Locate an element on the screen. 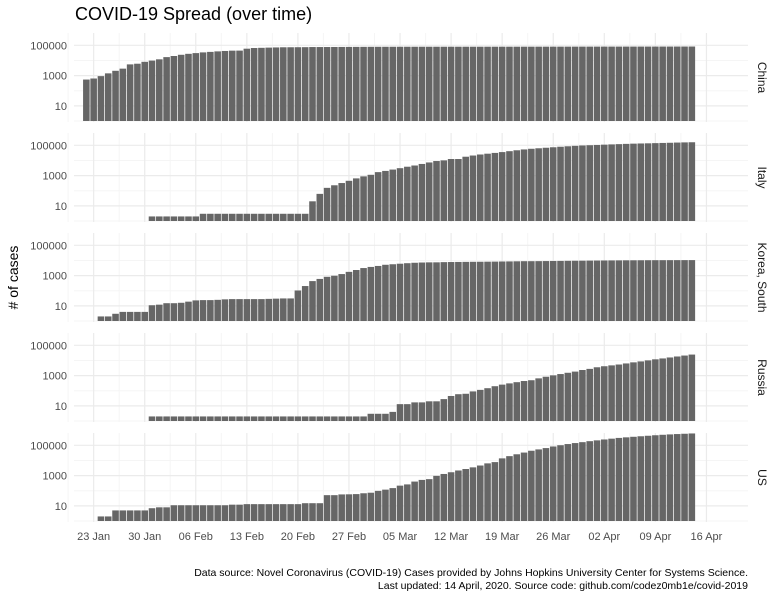 This screenshot has height=600, width=780. panel-korea-south: 10 1000 100000 Korea, South is located at coordinates (399, 277).